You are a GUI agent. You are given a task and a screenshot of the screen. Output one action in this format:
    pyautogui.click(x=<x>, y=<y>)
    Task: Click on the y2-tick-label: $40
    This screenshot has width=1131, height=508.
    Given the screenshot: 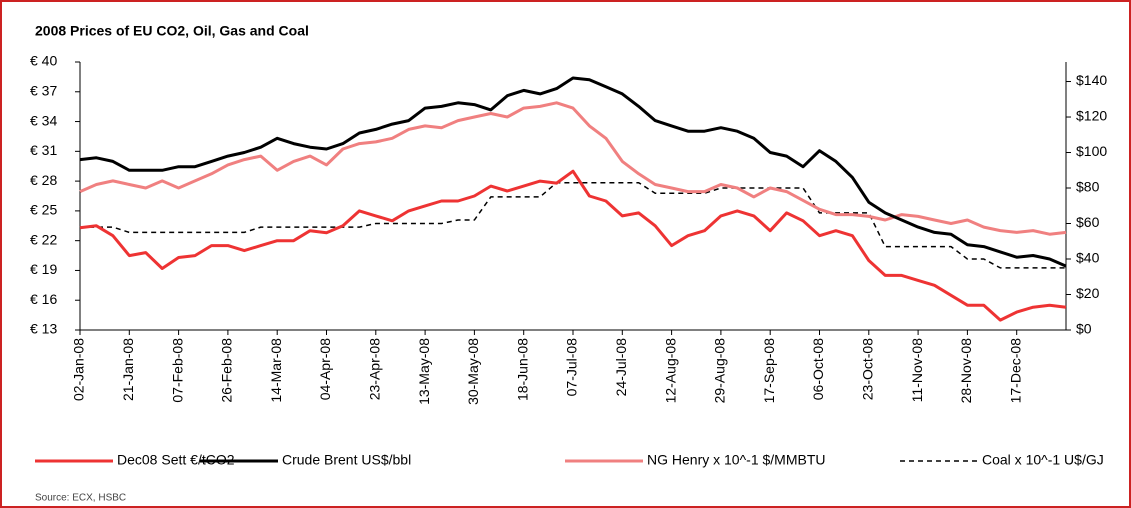 What is the action you would take?
    pyautogui.click(x=1088, y=258)
    